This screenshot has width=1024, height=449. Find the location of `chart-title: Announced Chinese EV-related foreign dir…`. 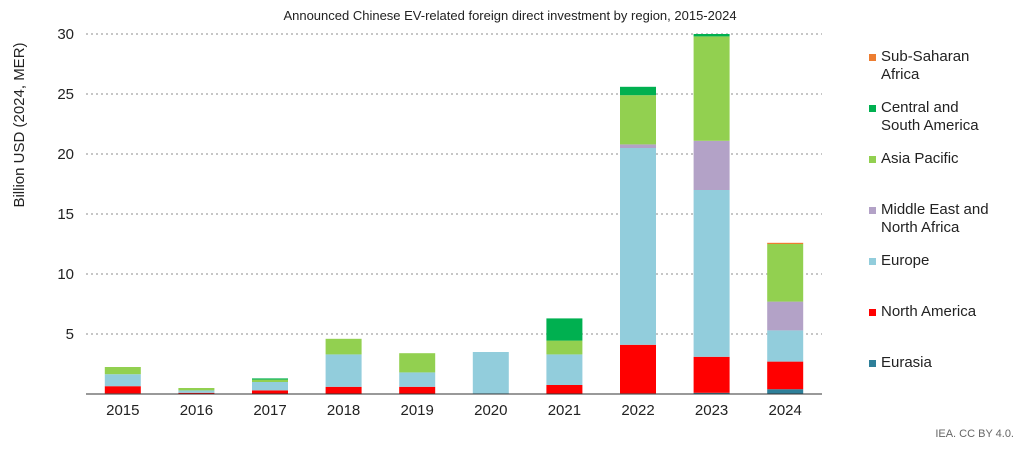

chart-title: Announced Chinese EV-related foreign dir… is located at coordinates (509, 15).